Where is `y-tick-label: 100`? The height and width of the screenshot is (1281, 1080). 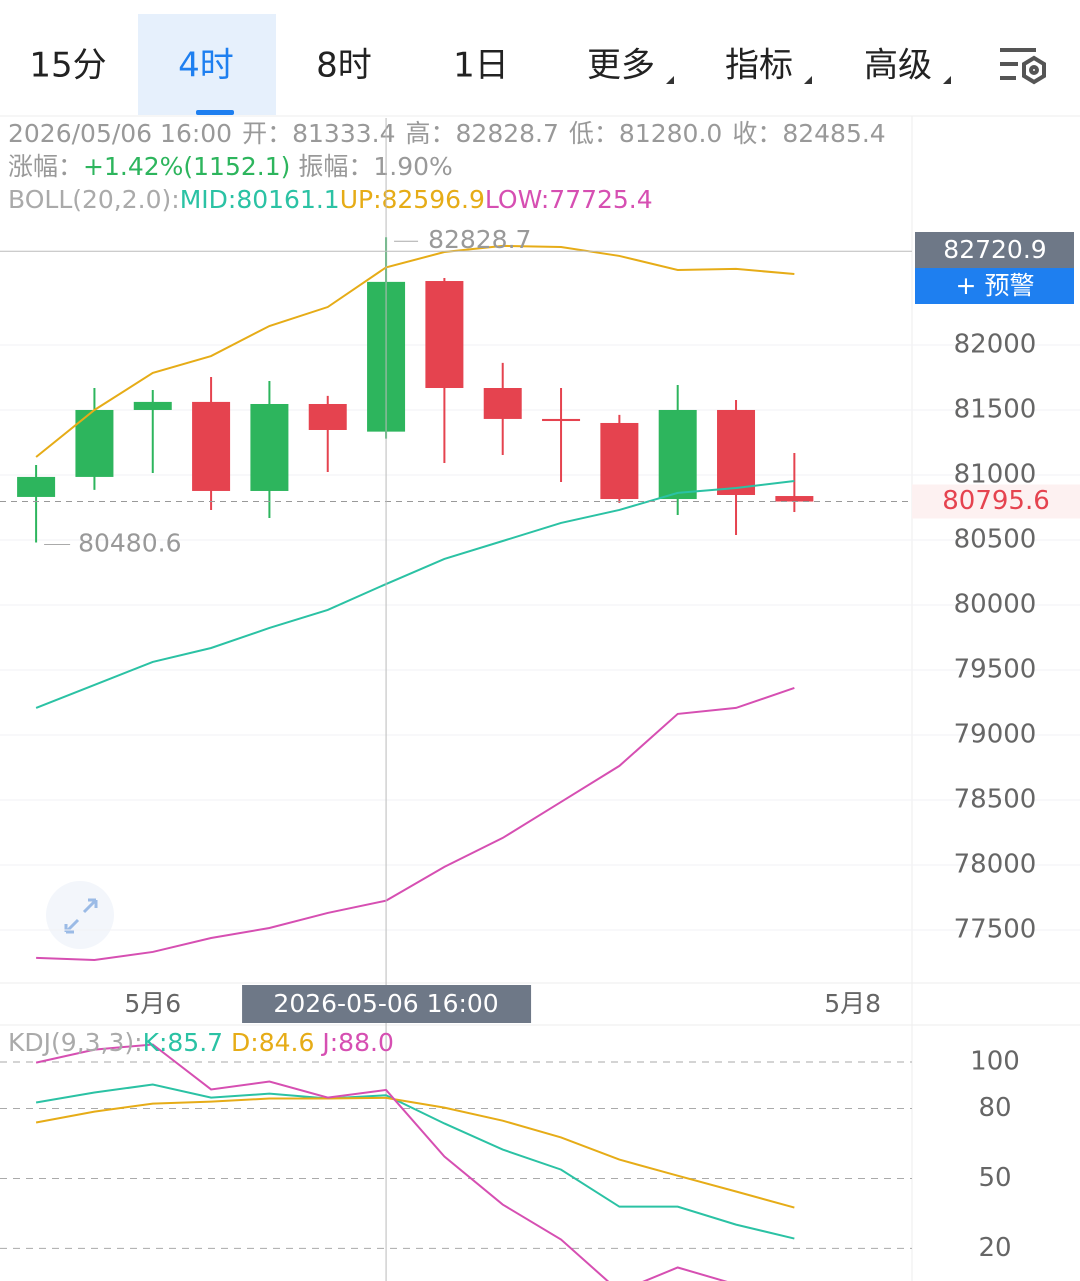
y-tick-label: 100 is located at coordinates (995, 1061).